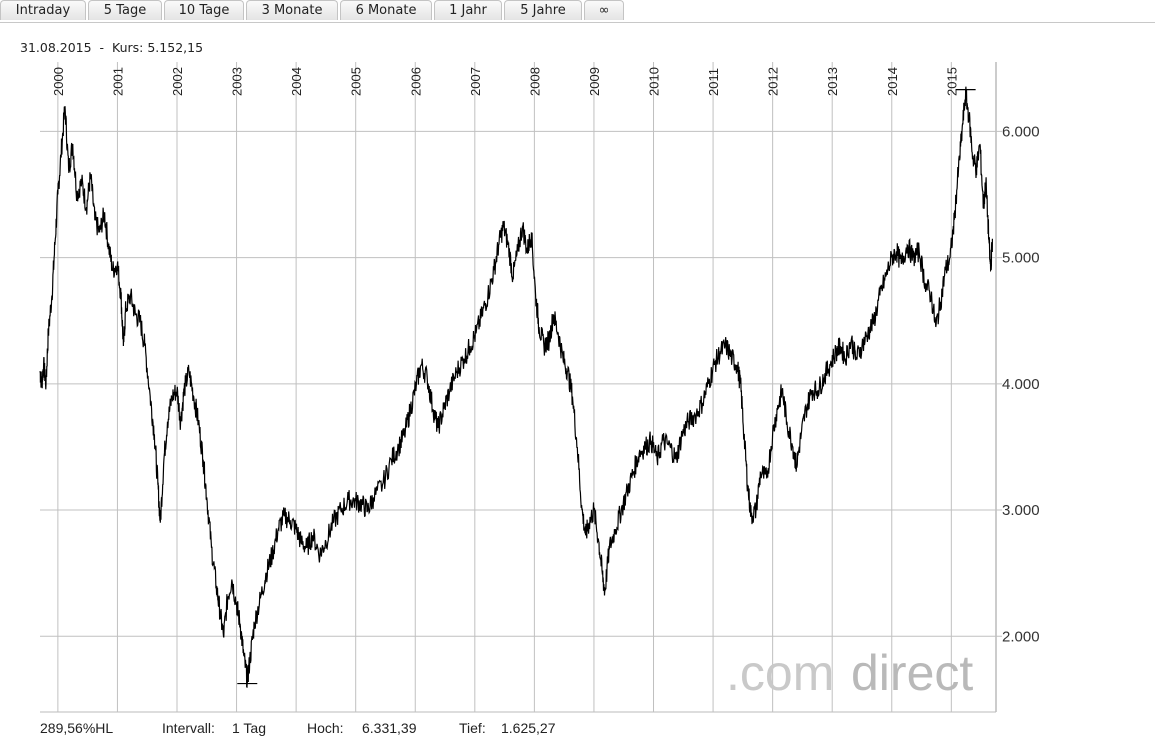 This screenshot has height=752, width=1155. What do you see at coordinates (475, 81) in the screenshot?
I see `x-tick-label: 2007` at bounding box center [475, 81].